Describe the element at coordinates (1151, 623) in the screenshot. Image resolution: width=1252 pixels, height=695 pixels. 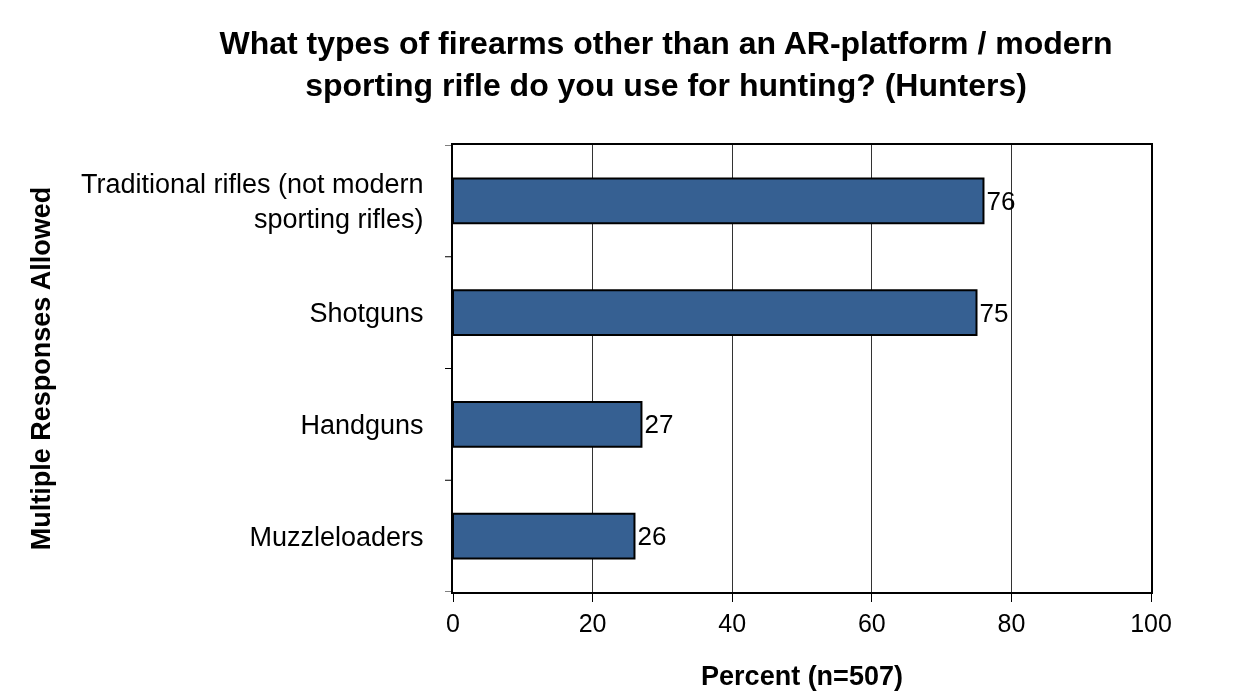
I see `x-tick-label: 100` at that location.